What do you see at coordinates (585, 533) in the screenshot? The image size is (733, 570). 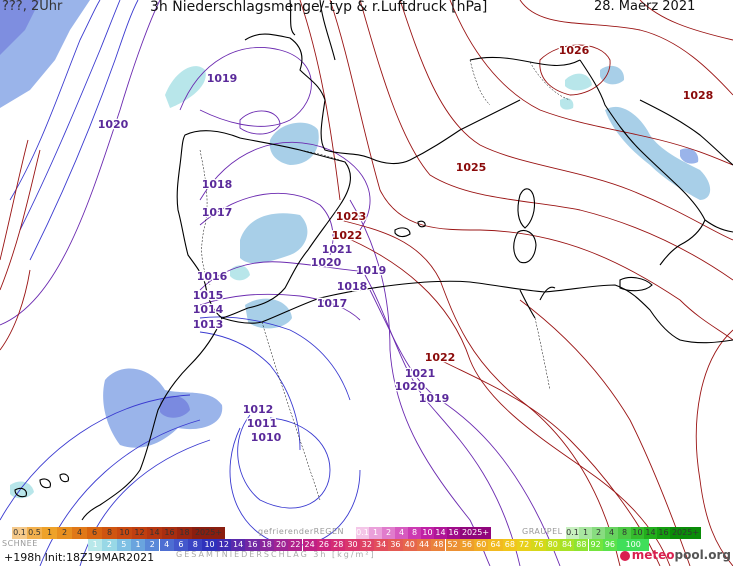 I see `graupel-legend-cell: 1` at bounding box center [585, 533].